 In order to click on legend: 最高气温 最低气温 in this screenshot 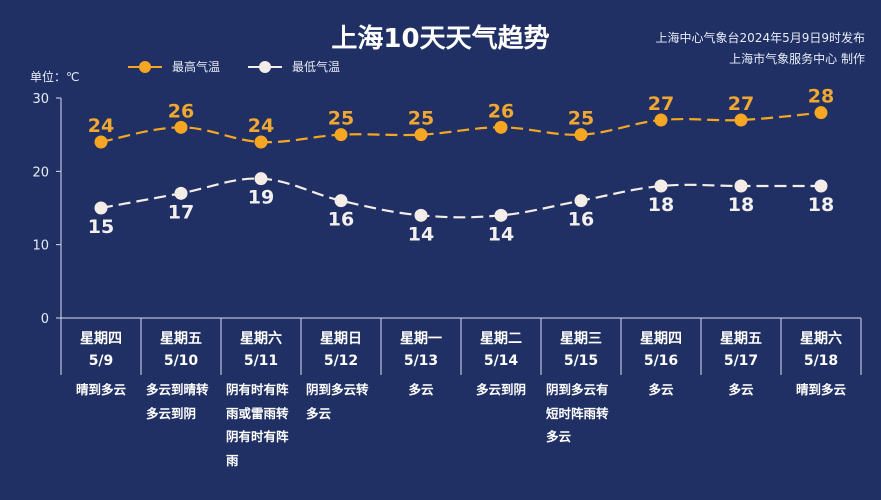, I will do `click(248, 66)`.